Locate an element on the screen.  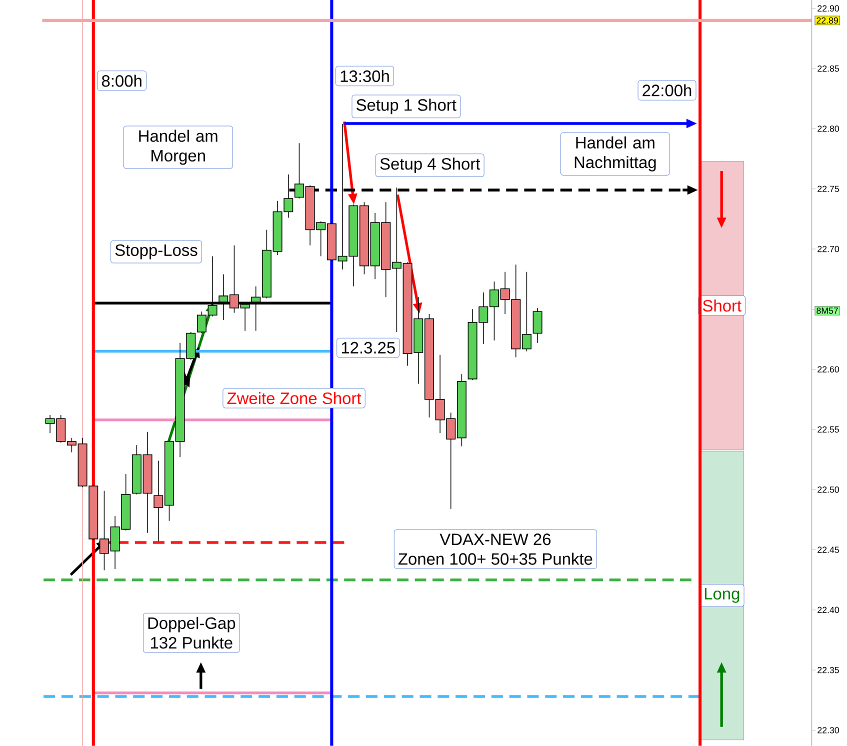
annotation: Zonen 100+ 50+35 Punkte is located at coordinates (495, 558).